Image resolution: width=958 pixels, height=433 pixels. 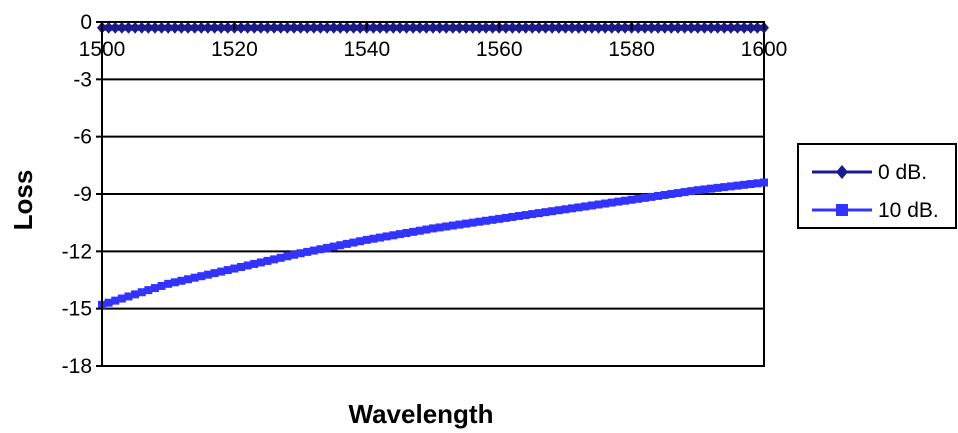 What do you see at coordinates (82, 137) in the screenshot?
I see `y-tick-label: -6` at bounding box center [82, 137].